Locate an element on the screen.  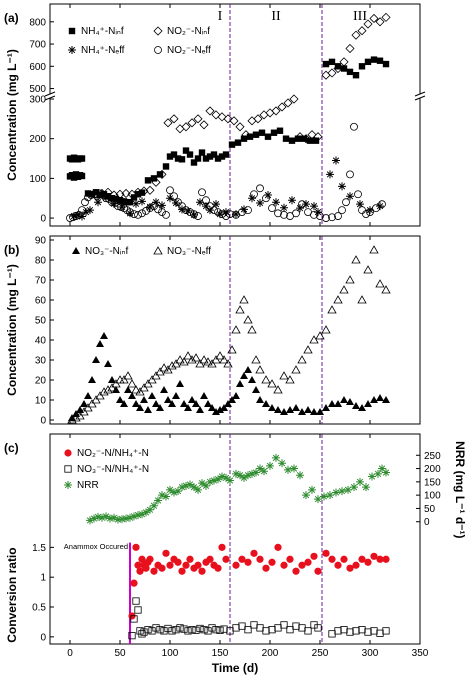
phase-label: III is located at coordinates (360, 16).